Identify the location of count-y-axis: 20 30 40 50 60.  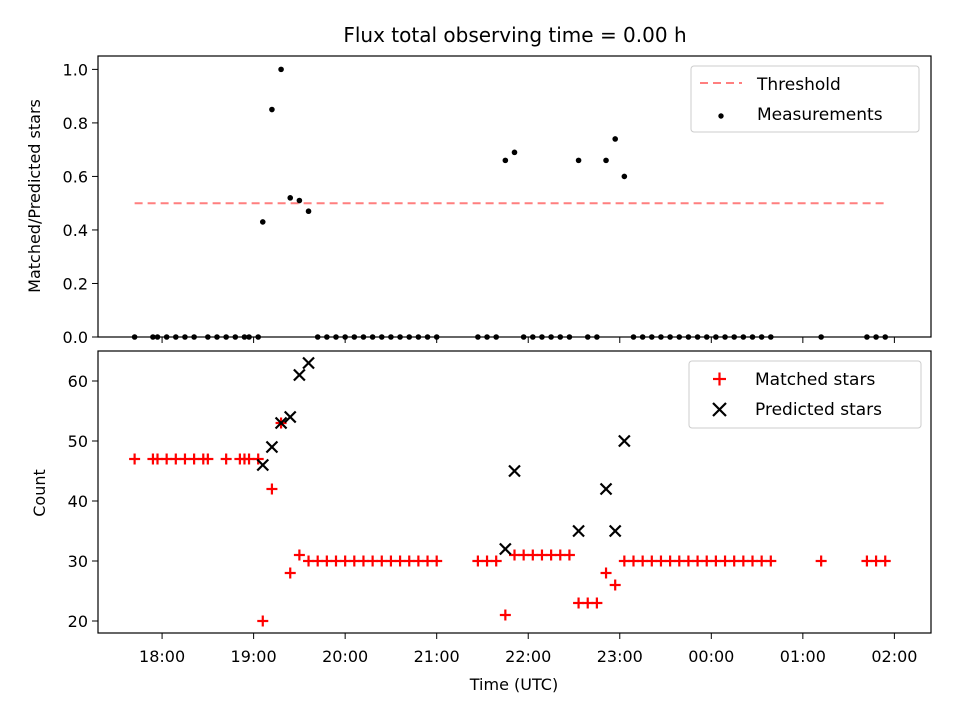
(83, 501).